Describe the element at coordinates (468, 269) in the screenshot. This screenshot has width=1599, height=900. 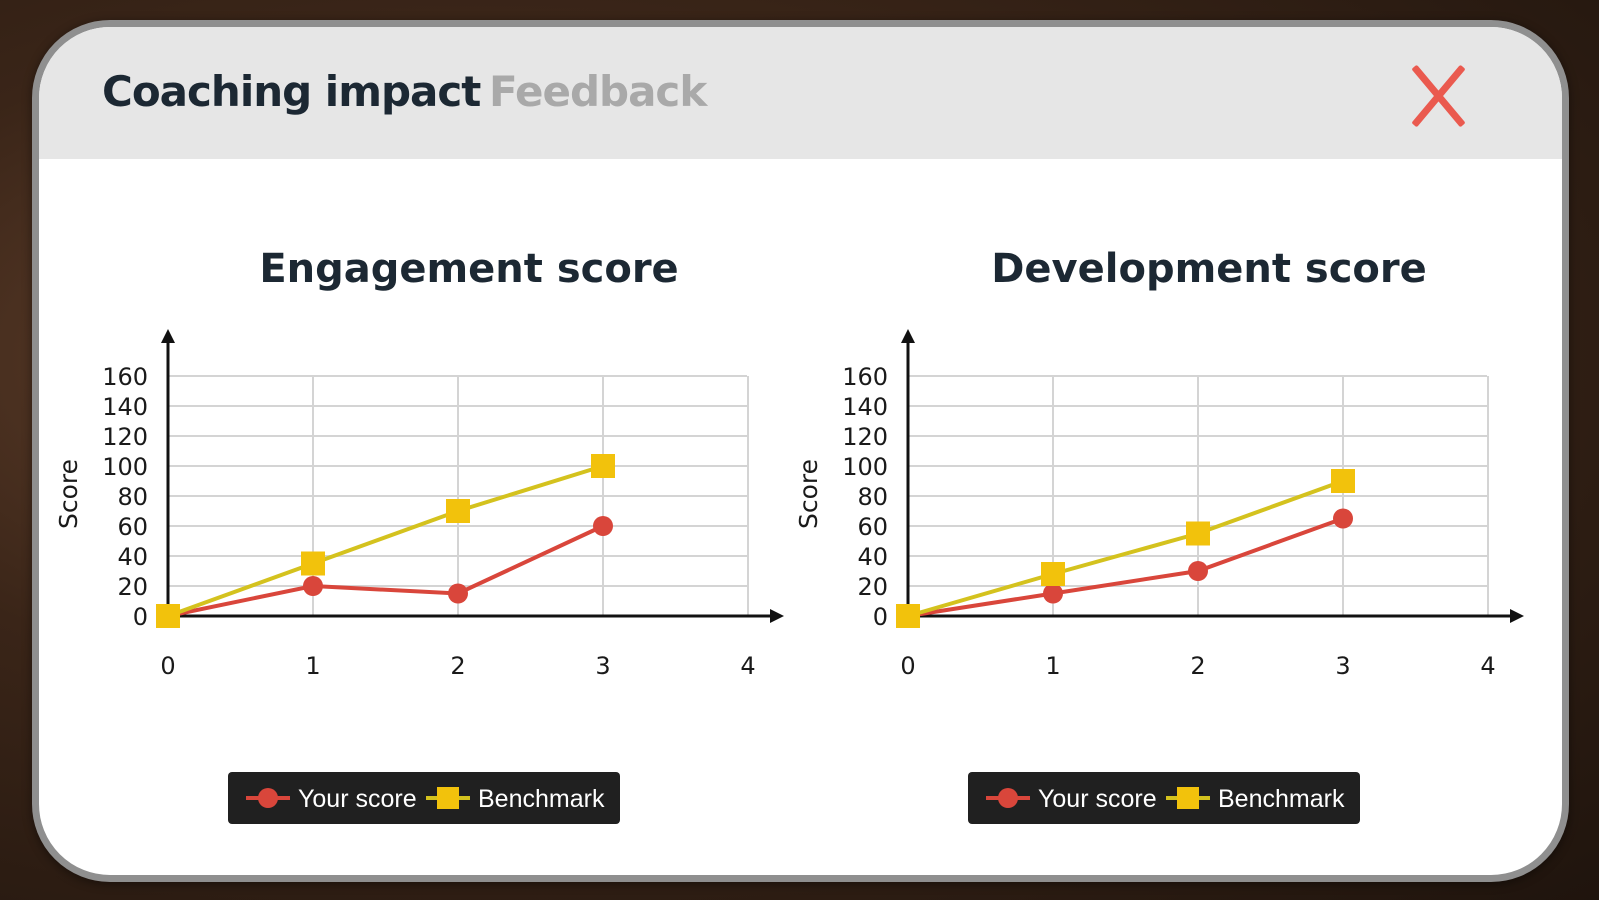
I see `chart-title: Engagement score` at that location.